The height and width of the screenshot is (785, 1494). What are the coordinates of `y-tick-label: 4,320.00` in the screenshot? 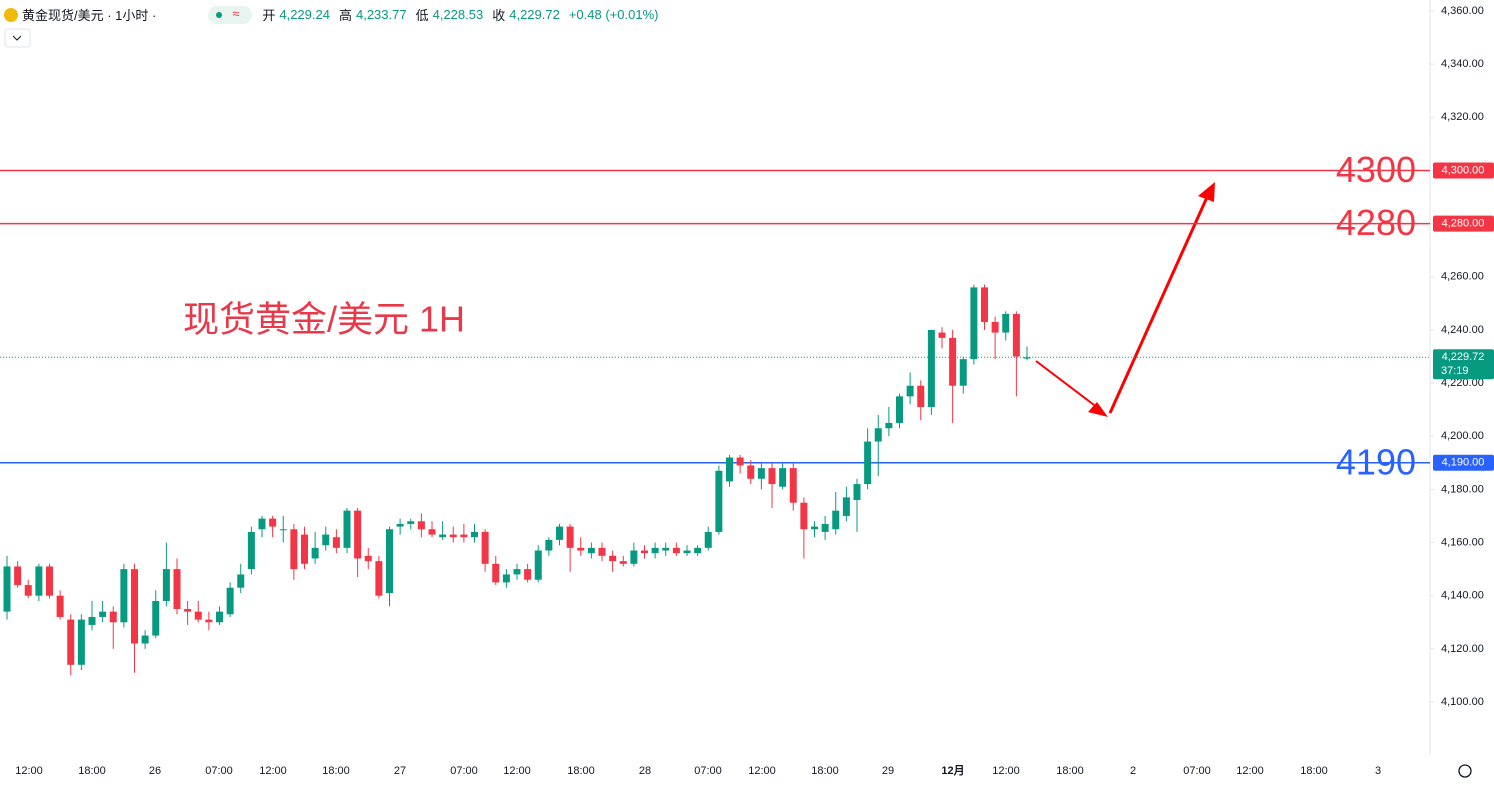 It's located at (1462, 117).